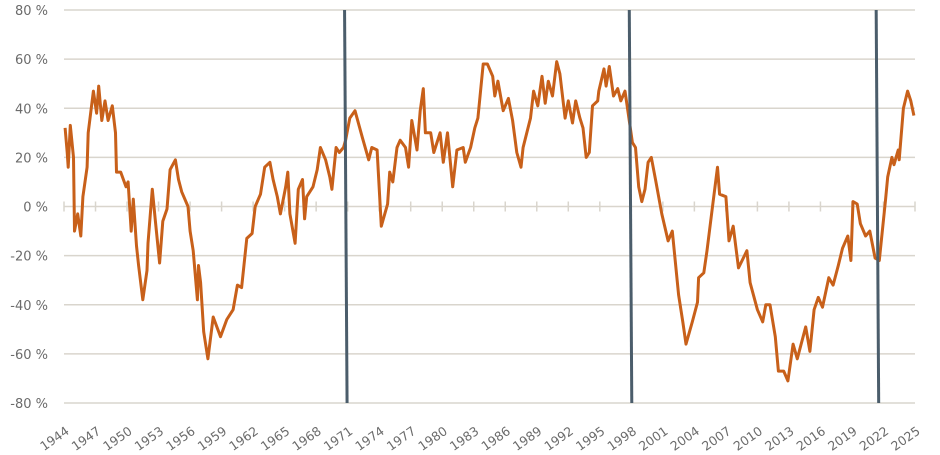 The height and width of the screenshot is (455, 940). I want to click on x-tick-label: 2010, so click(747, 438).